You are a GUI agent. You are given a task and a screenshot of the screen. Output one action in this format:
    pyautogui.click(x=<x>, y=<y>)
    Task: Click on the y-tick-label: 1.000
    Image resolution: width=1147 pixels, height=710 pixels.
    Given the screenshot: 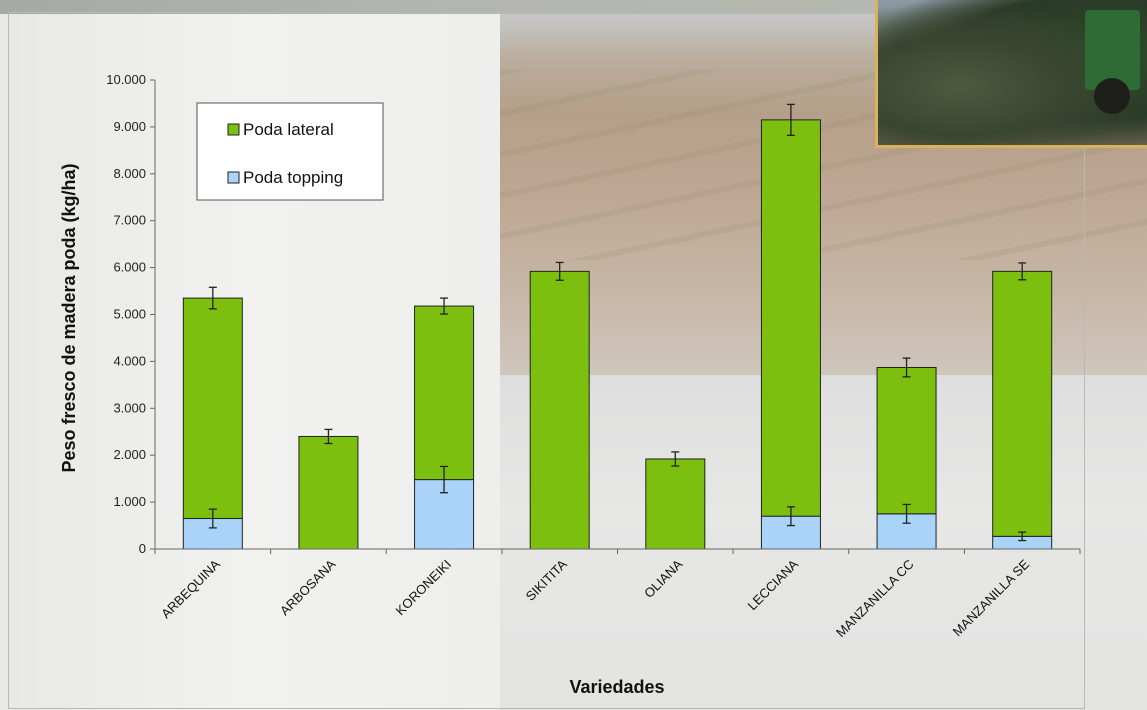 What is the action you would take?
    pyautogui.click(x=129, y=501)
    